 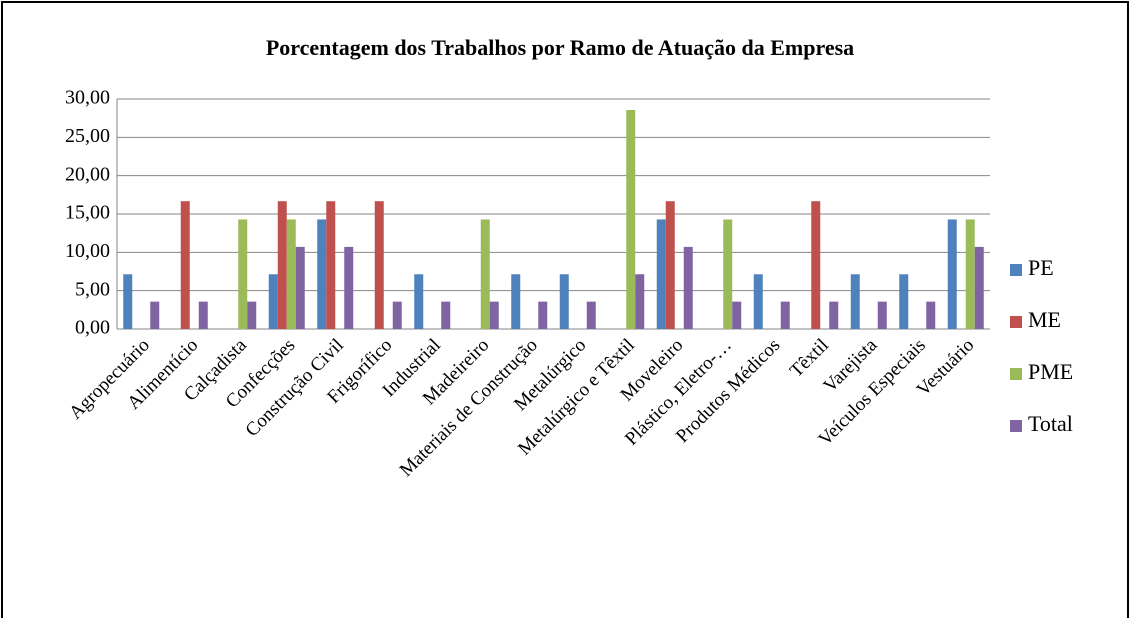 What do you see at coordinates (1044, 319) in the screenshot?
I see `legend-label: ME` at bounding box center [1044, 319].